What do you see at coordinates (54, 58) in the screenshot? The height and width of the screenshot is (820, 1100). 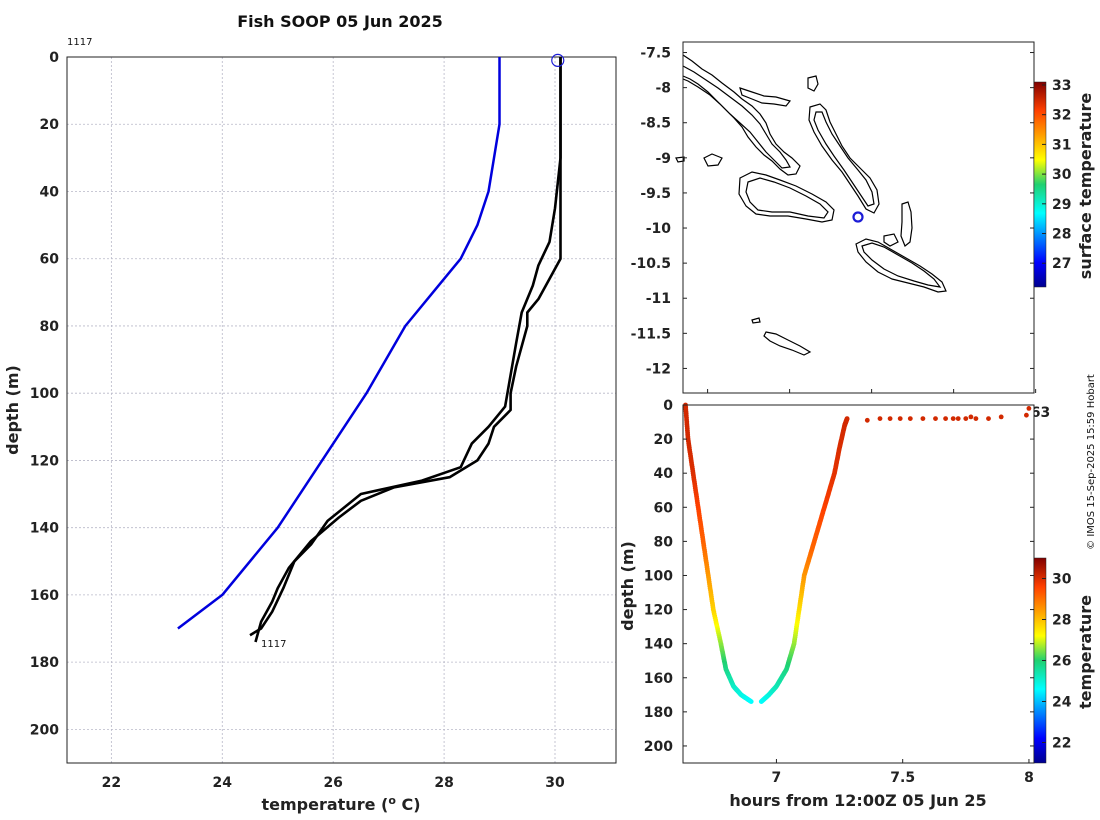 I see `profile-y-tick-label: 0` at bounding box center [54, 58].